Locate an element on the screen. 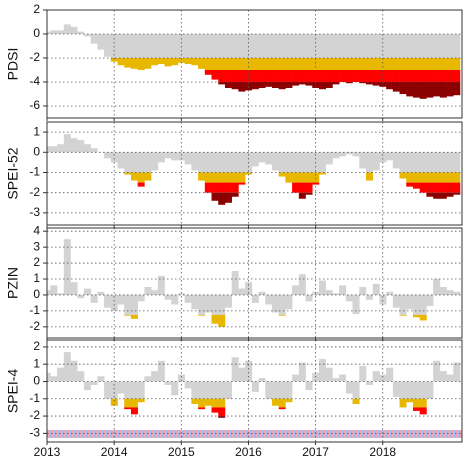  y-tick-label: 1 is located at coordinates (36, 363).